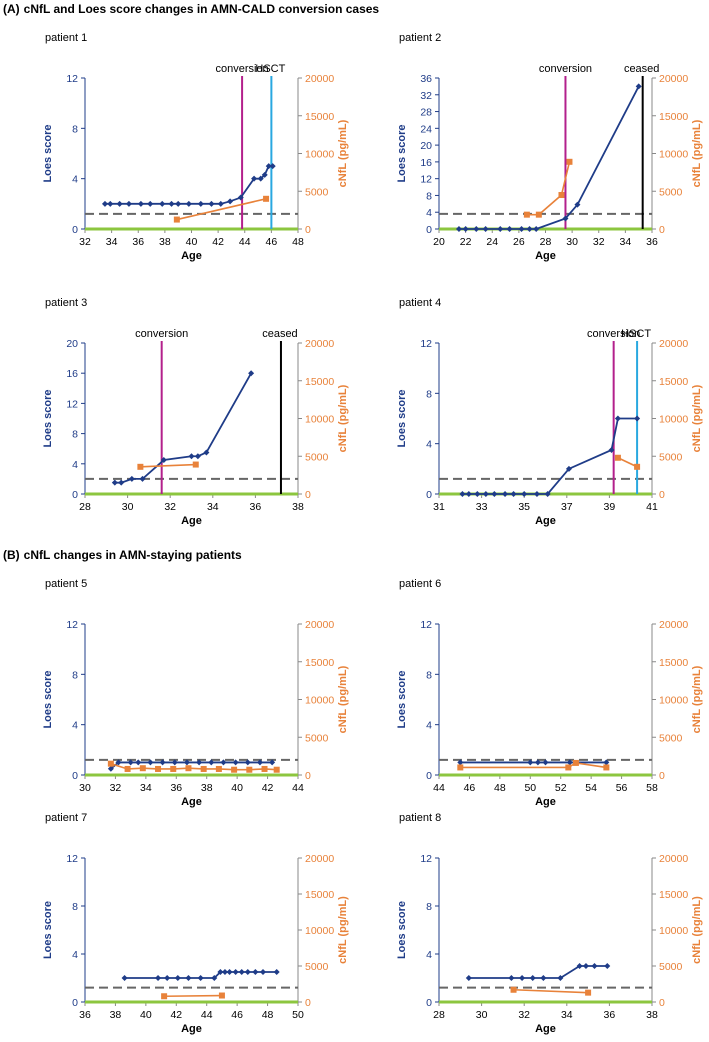 This screenshot has width=709, height=1042. I want to click on x-tick-label: 44, so click(245, 242).